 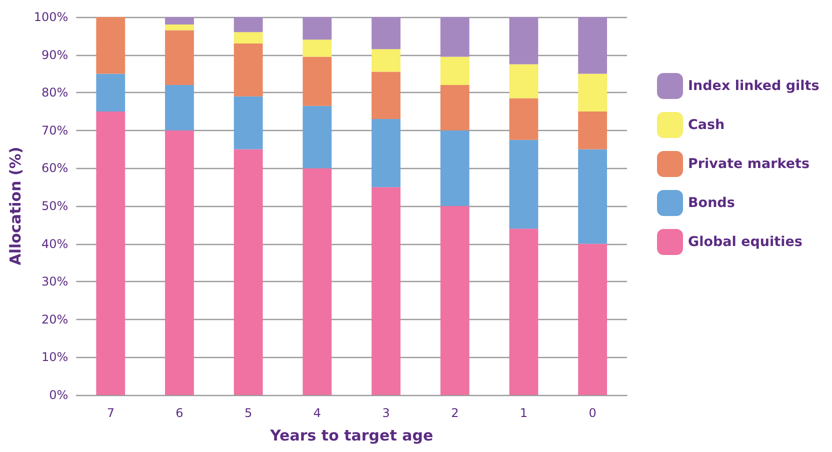 What do you see at coordinates (110, 413) in the screenshot?
I see `x-tick-label: 7` at bounding box center [110, 413].